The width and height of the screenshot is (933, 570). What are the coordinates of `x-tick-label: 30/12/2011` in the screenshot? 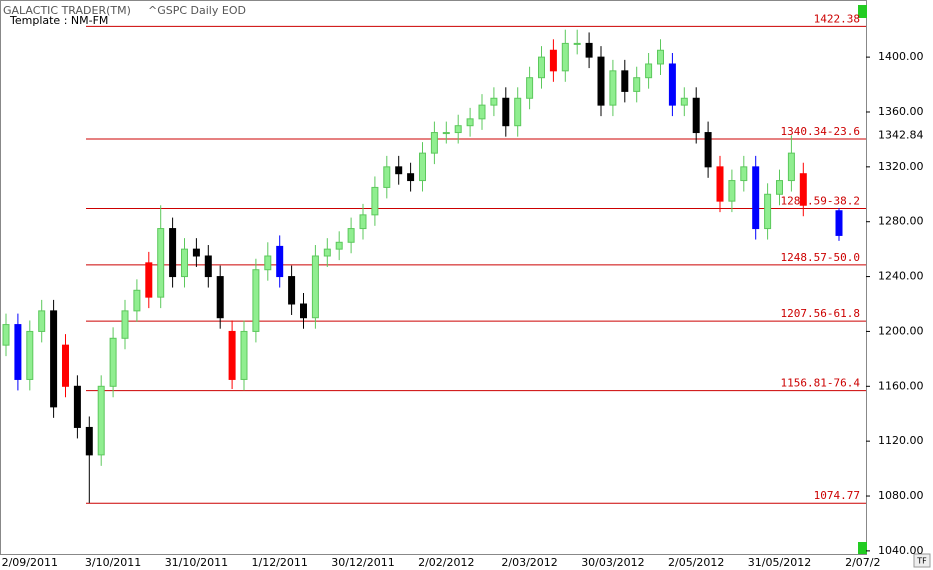 It's located at (362, 562).